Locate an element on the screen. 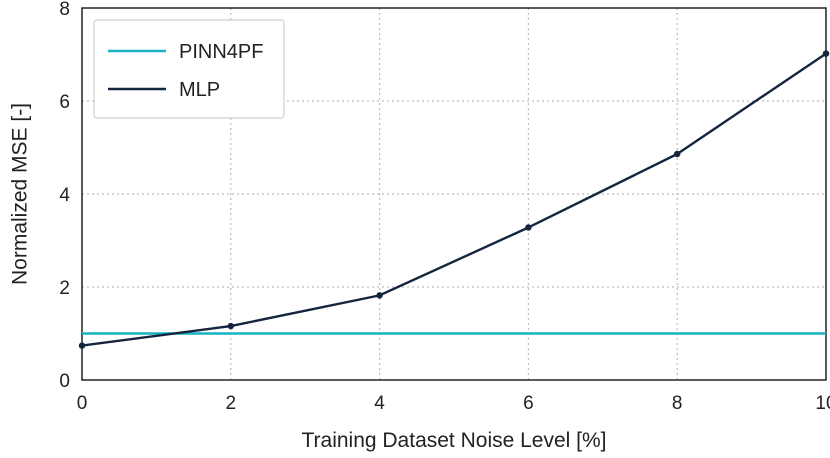 The image size is (830, 458). legend-label-pinn4pf: PINN4PF is located at coordinates (221, 52).